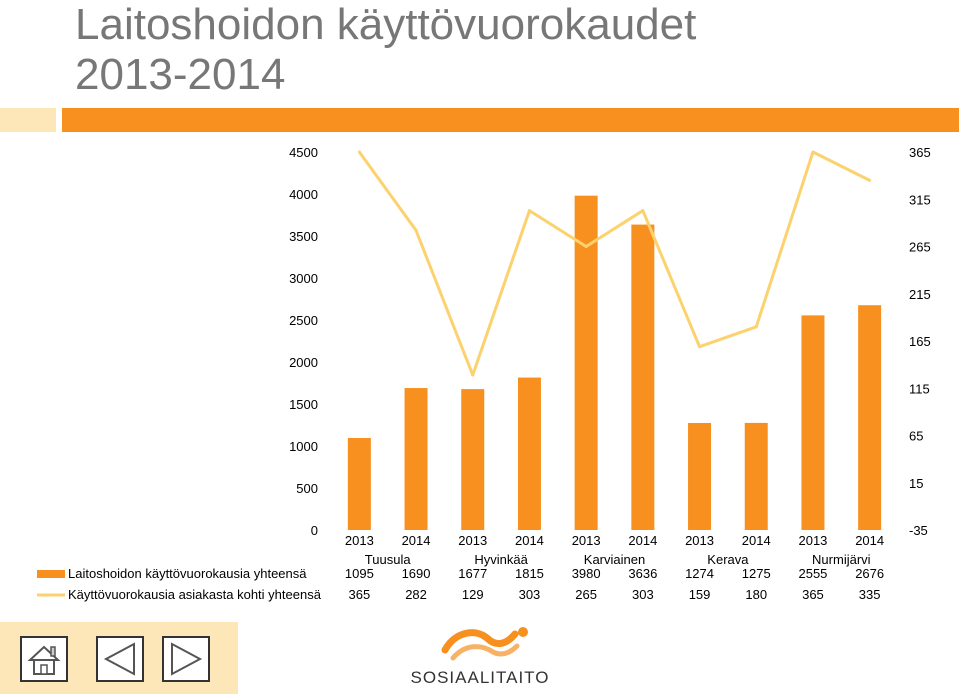  Describe the element at coordinates (303, 404) in the screenshot. I see `left-axis-tick-label: 1500` at that location.